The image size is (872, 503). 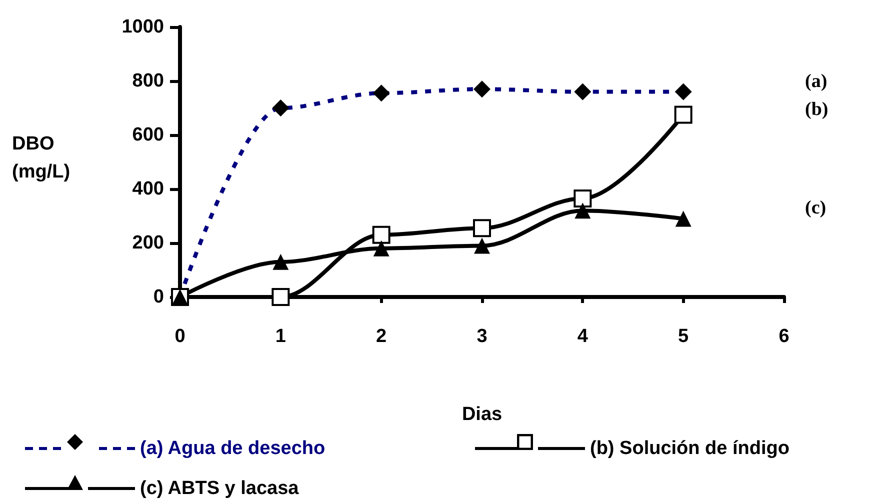 I want to click on y-axis-title: DBO (mg/L), so click(x=41, y=158).